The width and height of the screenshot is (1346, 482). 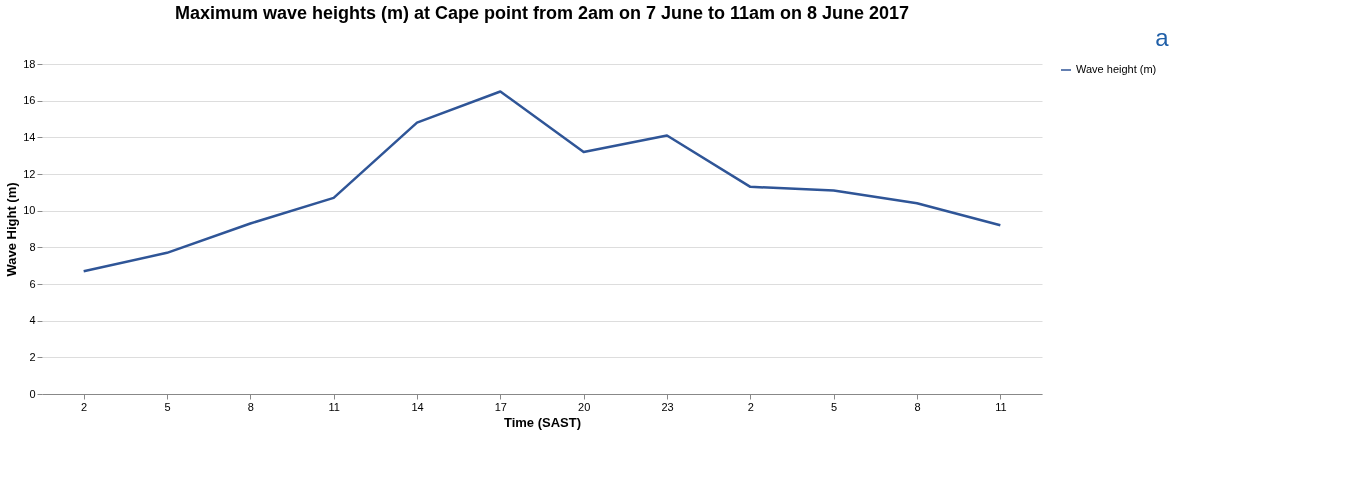 I want to click on x-axis-title: Time (SAST), so click(x=542, y=422).